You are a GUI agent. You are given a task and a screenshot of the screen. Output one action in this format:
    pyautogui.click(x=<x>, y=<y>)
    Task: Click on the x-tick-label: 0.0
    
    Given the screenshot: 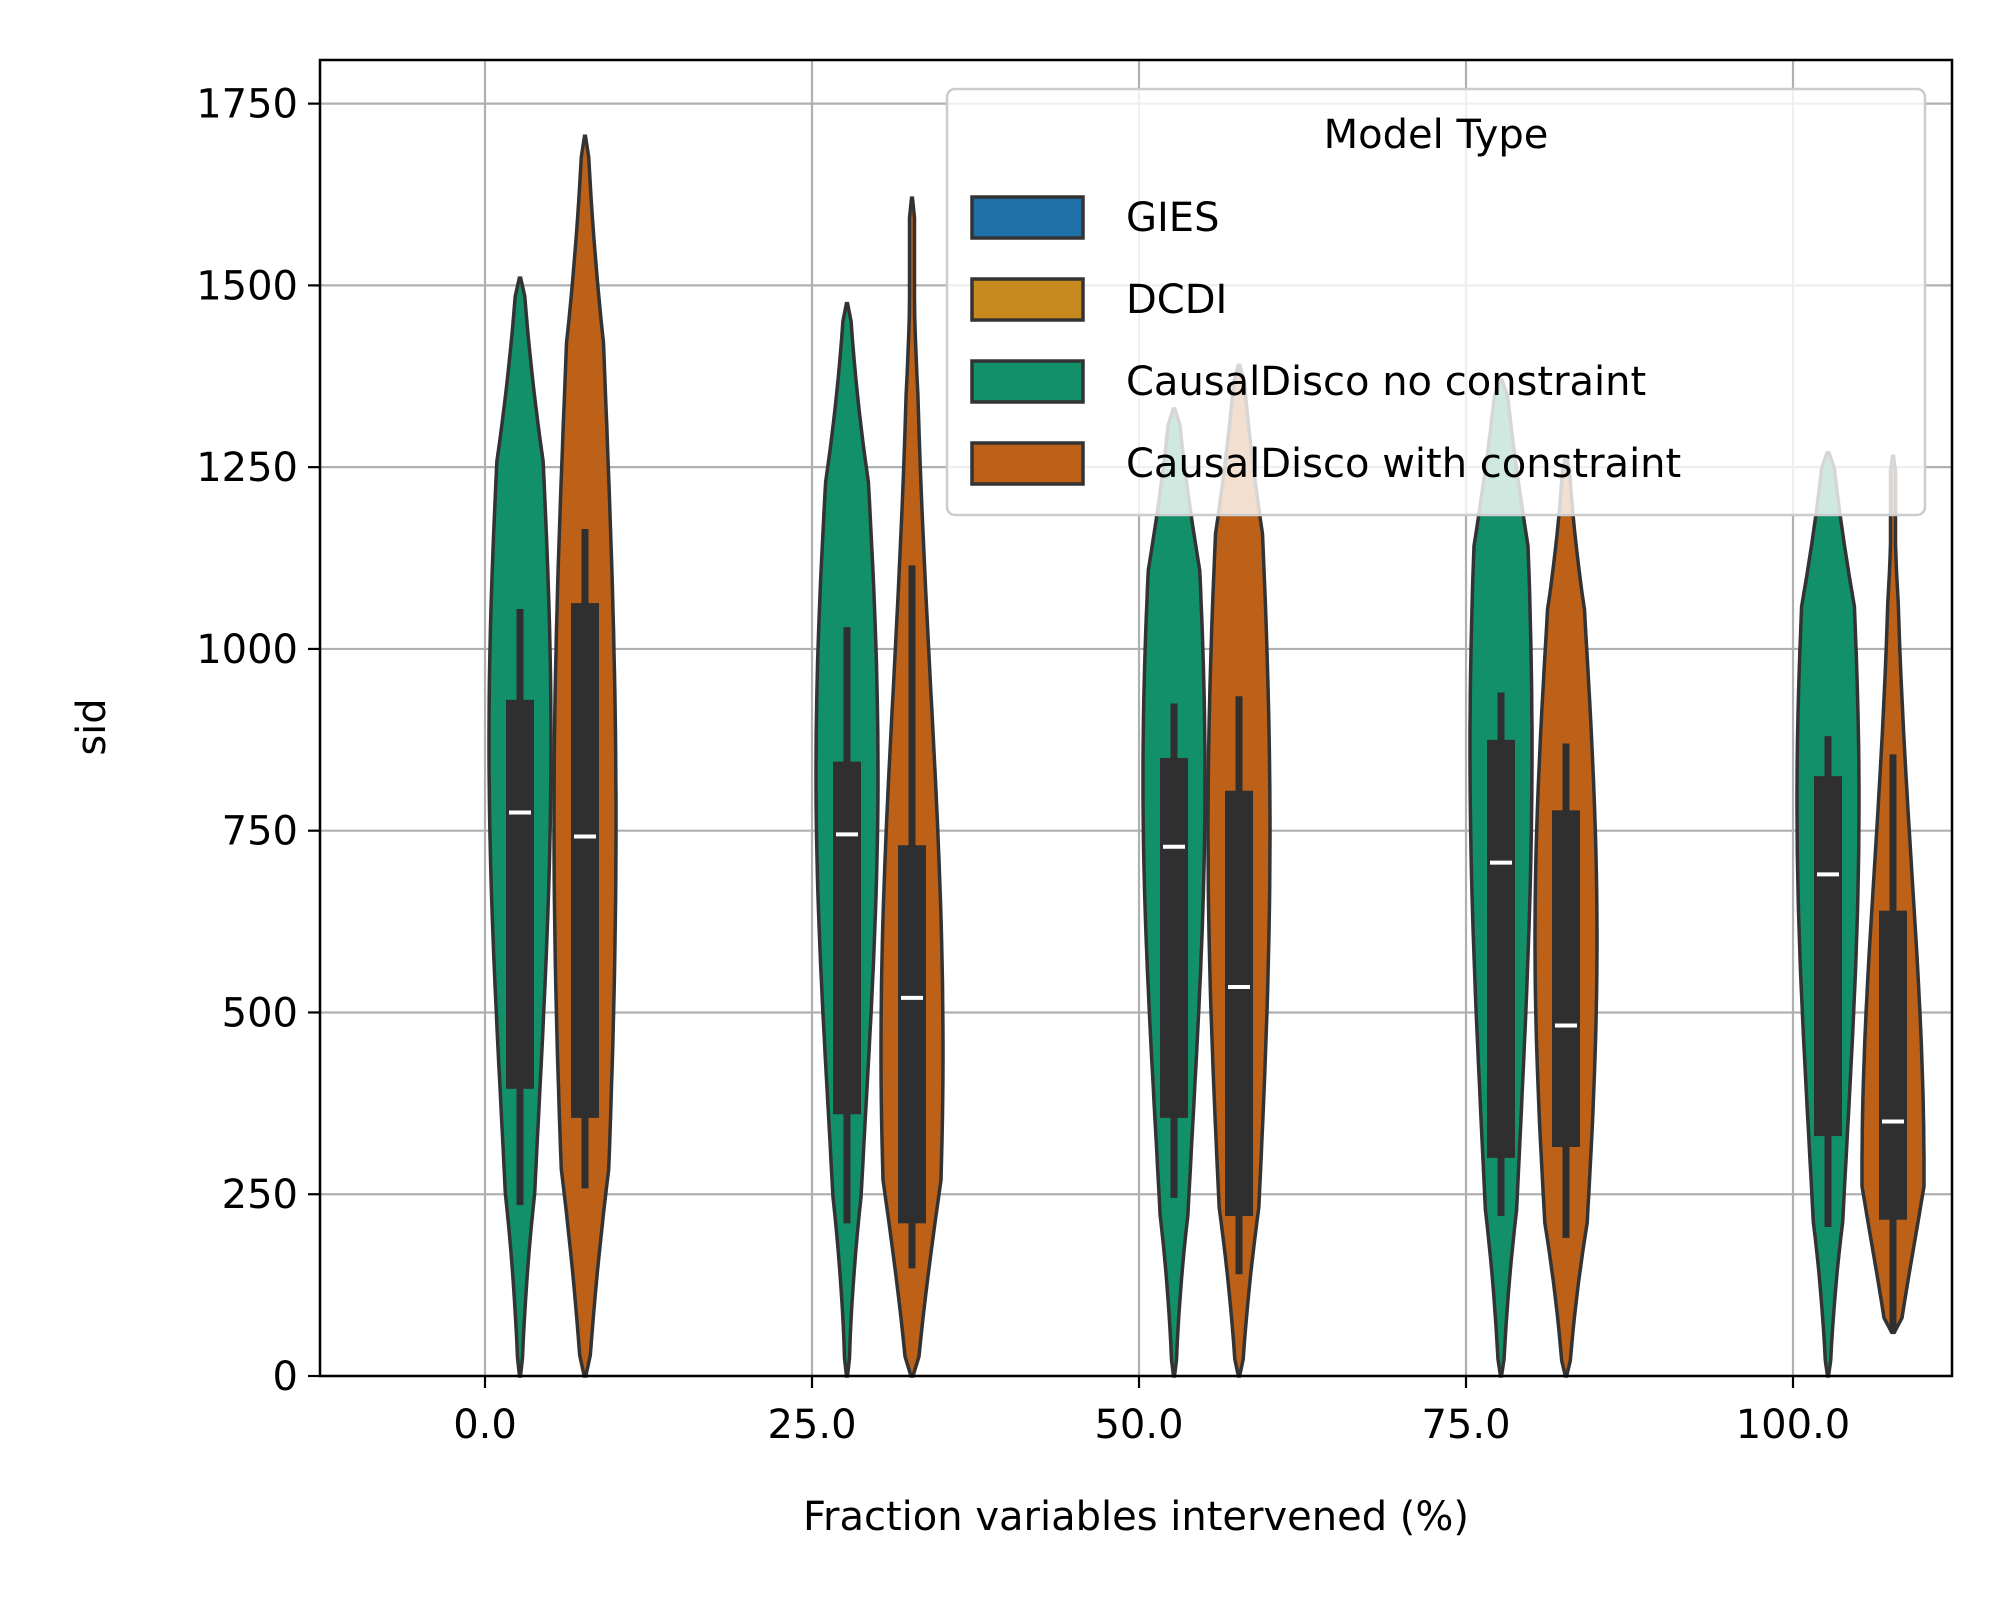 What is the action you would take?
    pyautogui.click(x=485, y=1425)
    